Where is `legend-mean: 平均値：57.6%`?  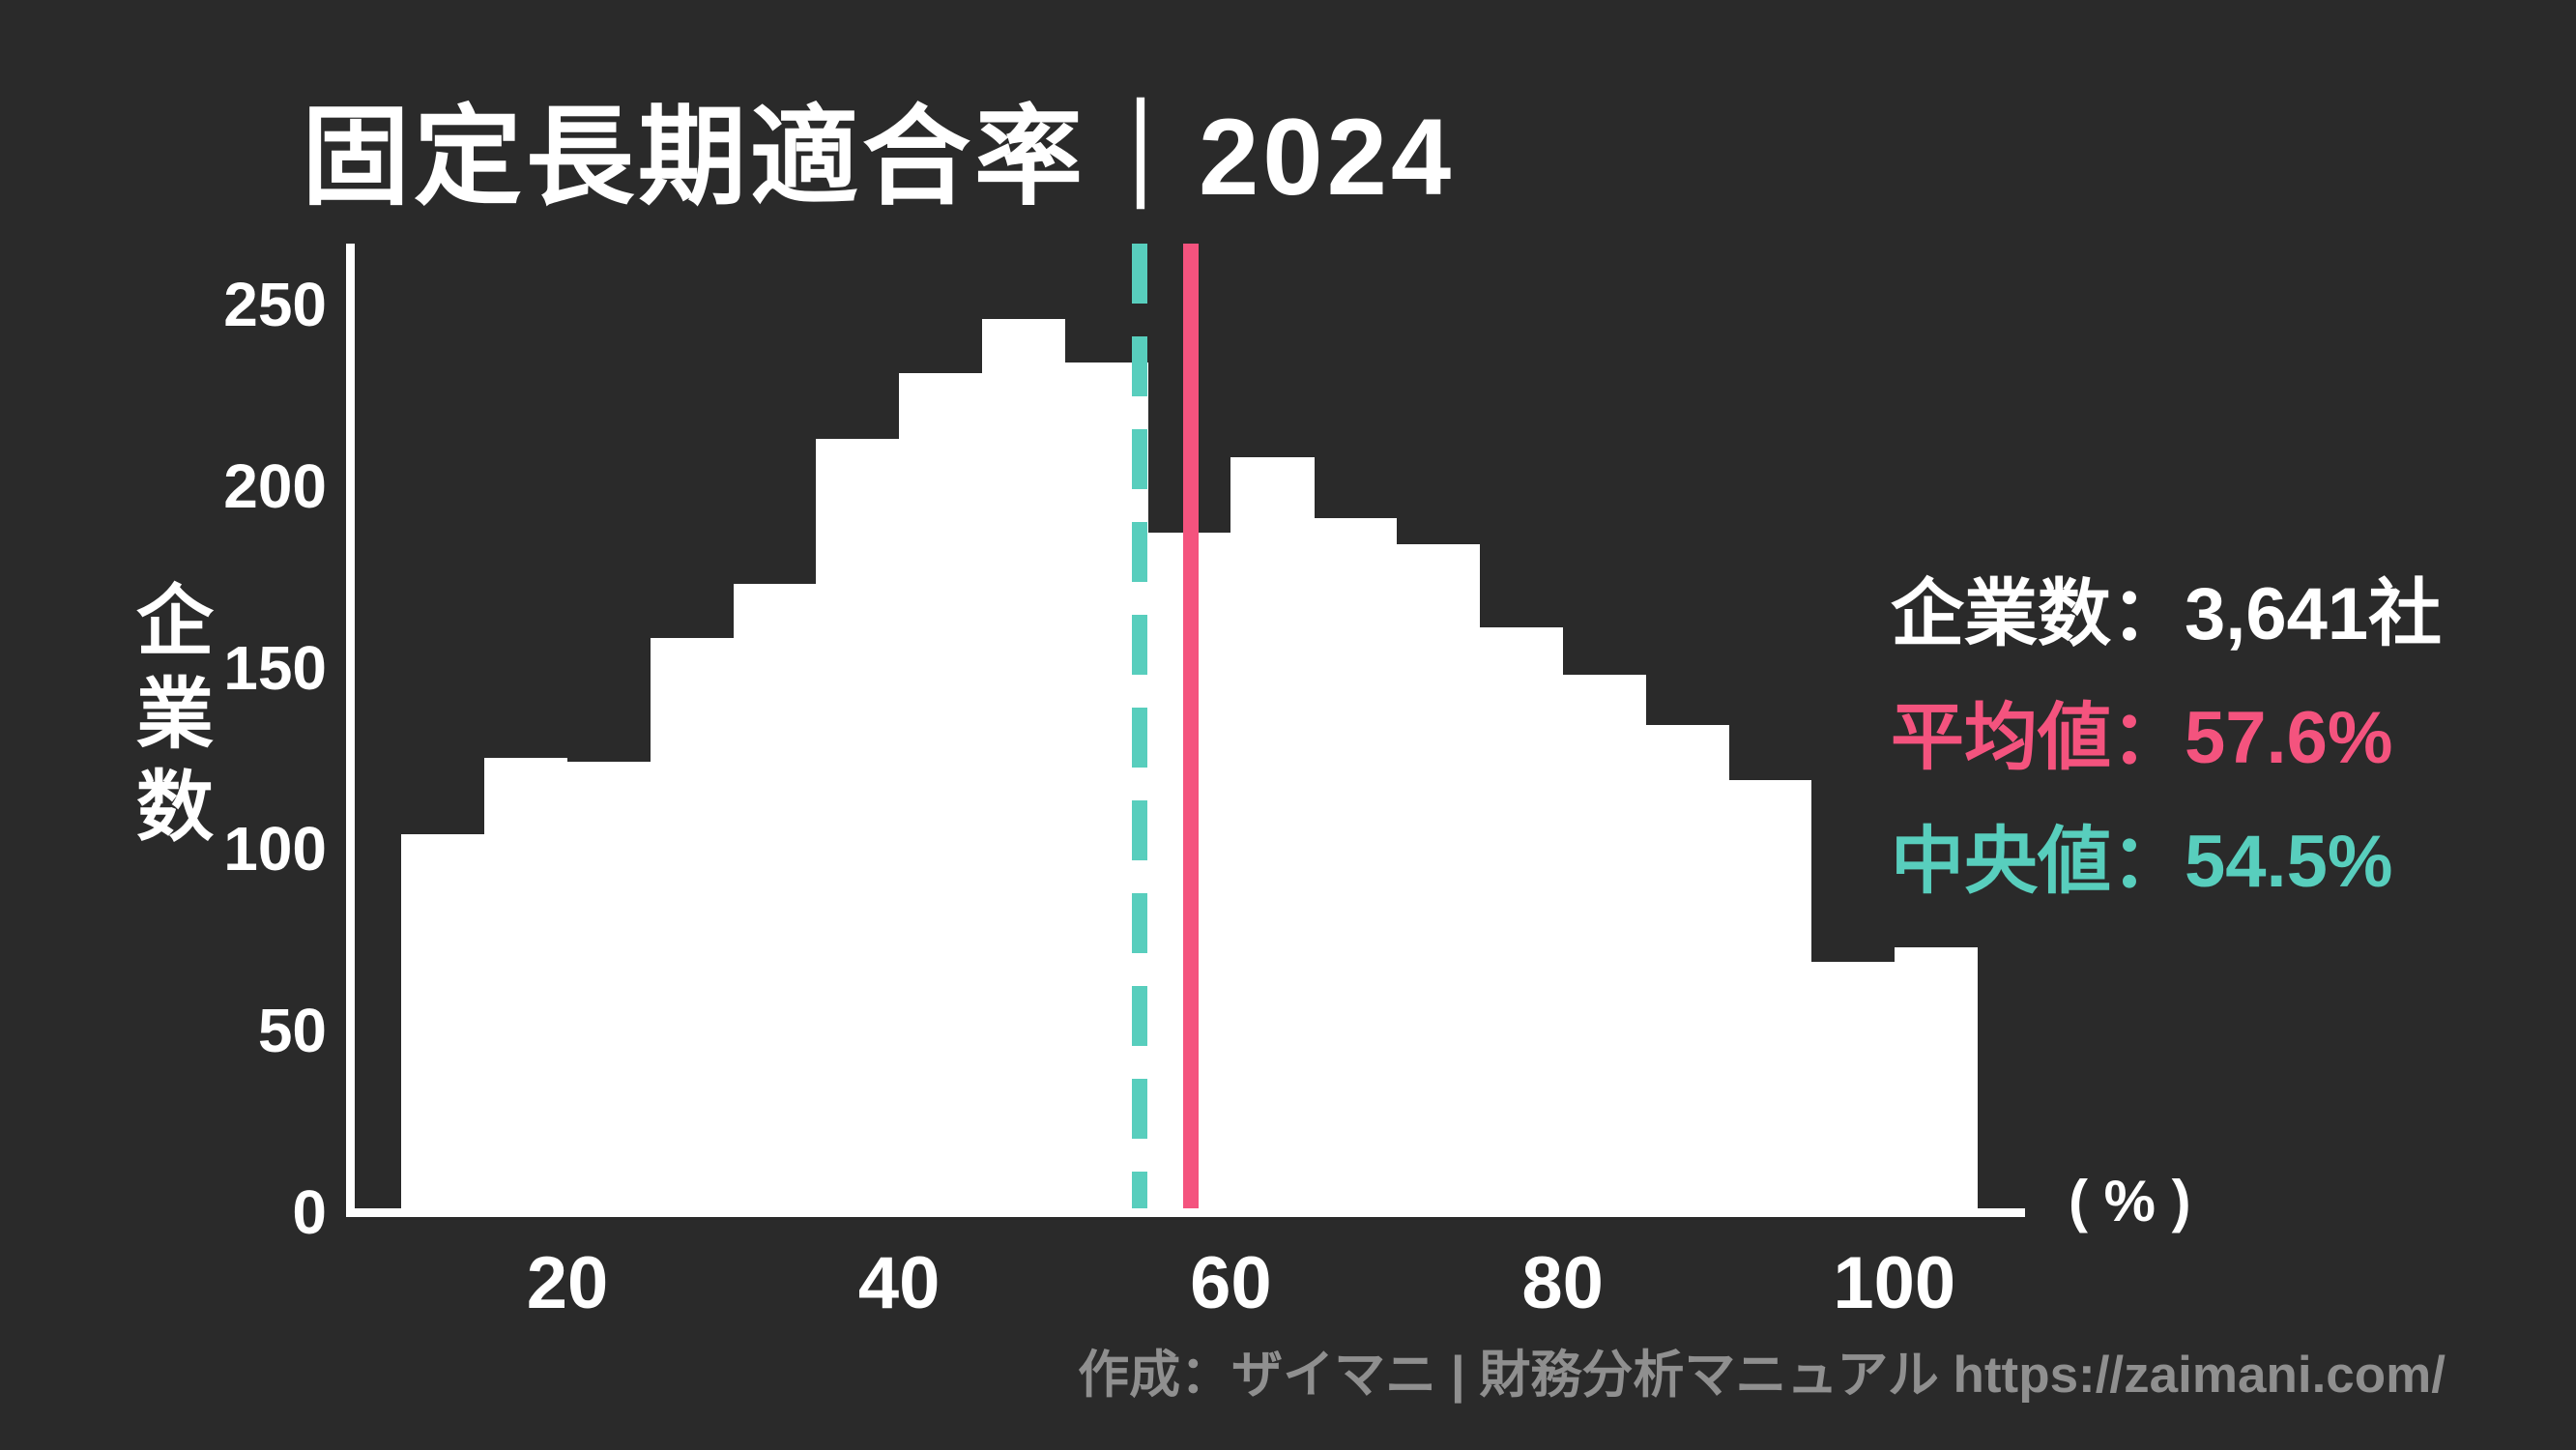 legend-mean: 平均値：57.6% is located at coordinates (2142, 738).